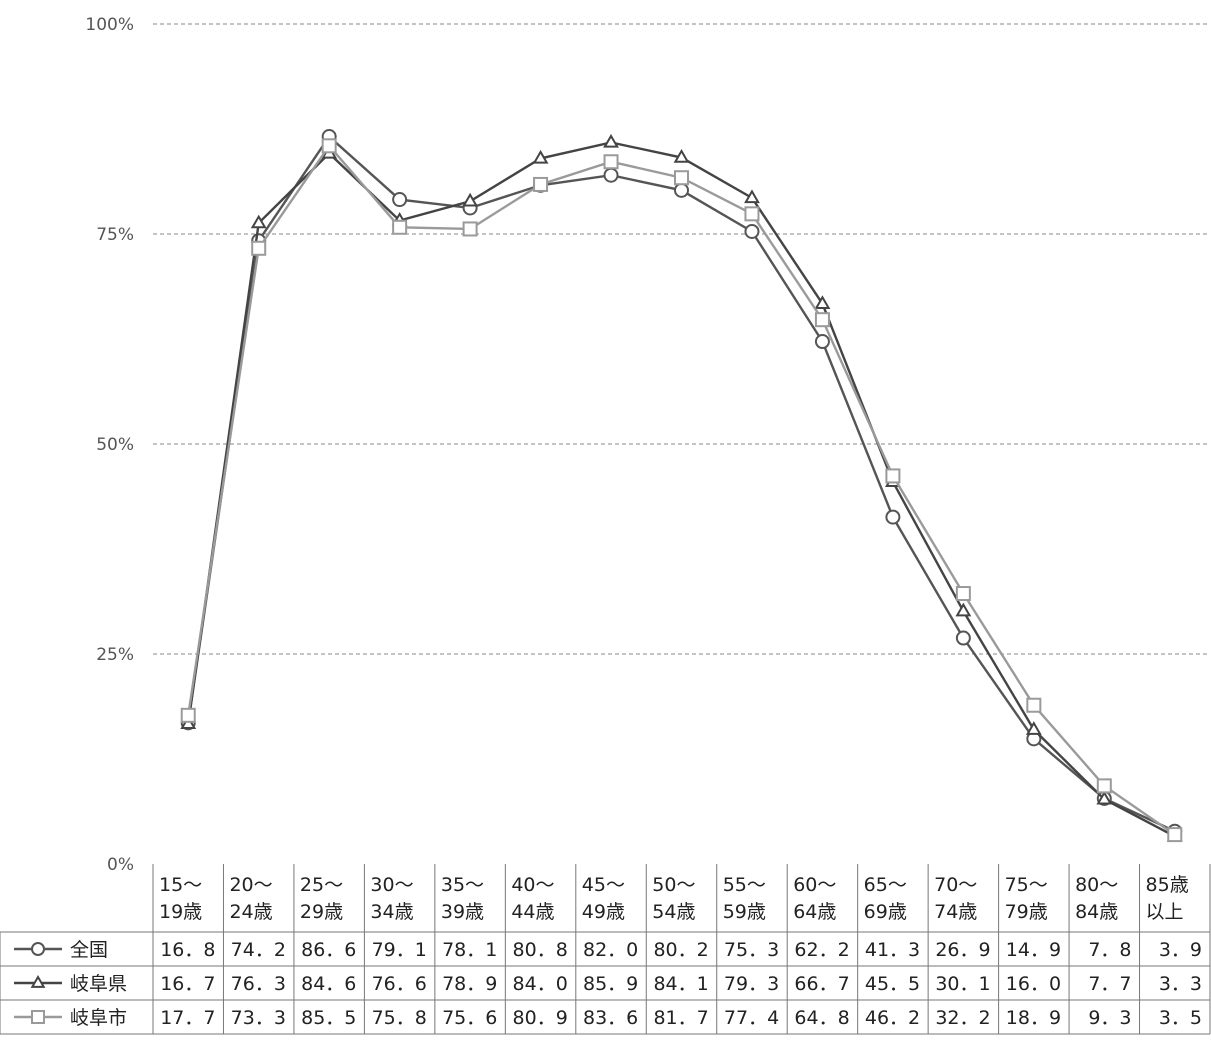 This screenshot has width=1211, height=1050. Describe the element at coordinates (610, 1018) in the screenshot. I see `data-label: 83．6` at that location.